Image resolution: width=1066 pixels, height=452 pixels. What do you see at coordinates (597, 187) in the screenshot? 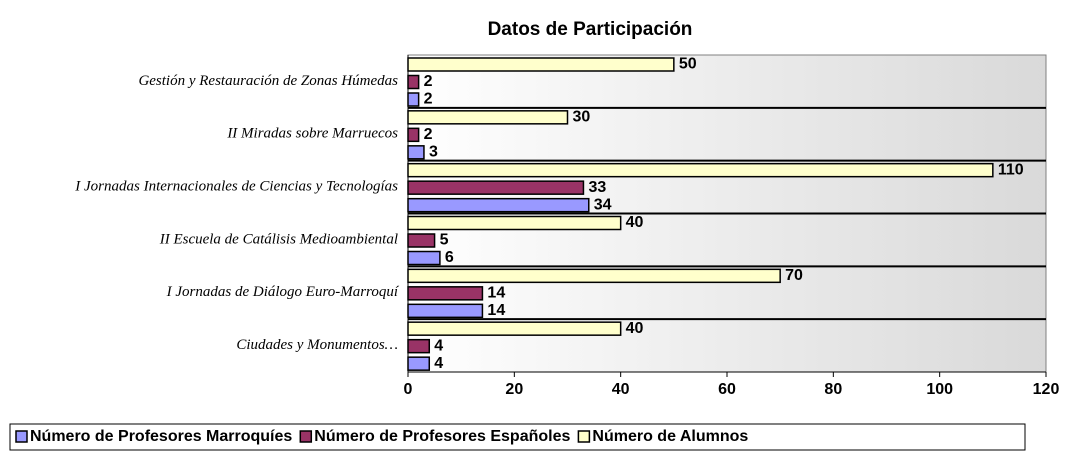
I see `value-label: 33` at bounding box center [597, 187].